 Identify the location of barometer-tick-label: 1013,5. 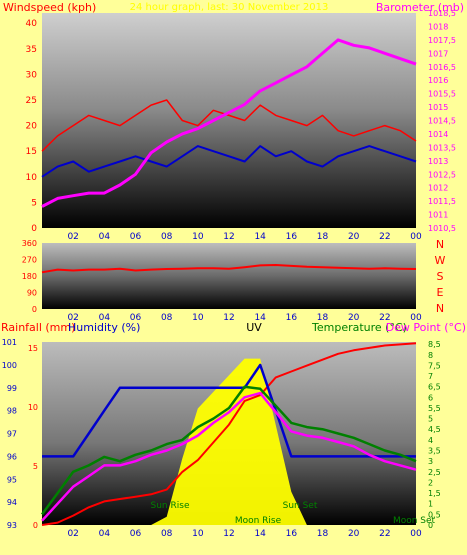
(442, 147).